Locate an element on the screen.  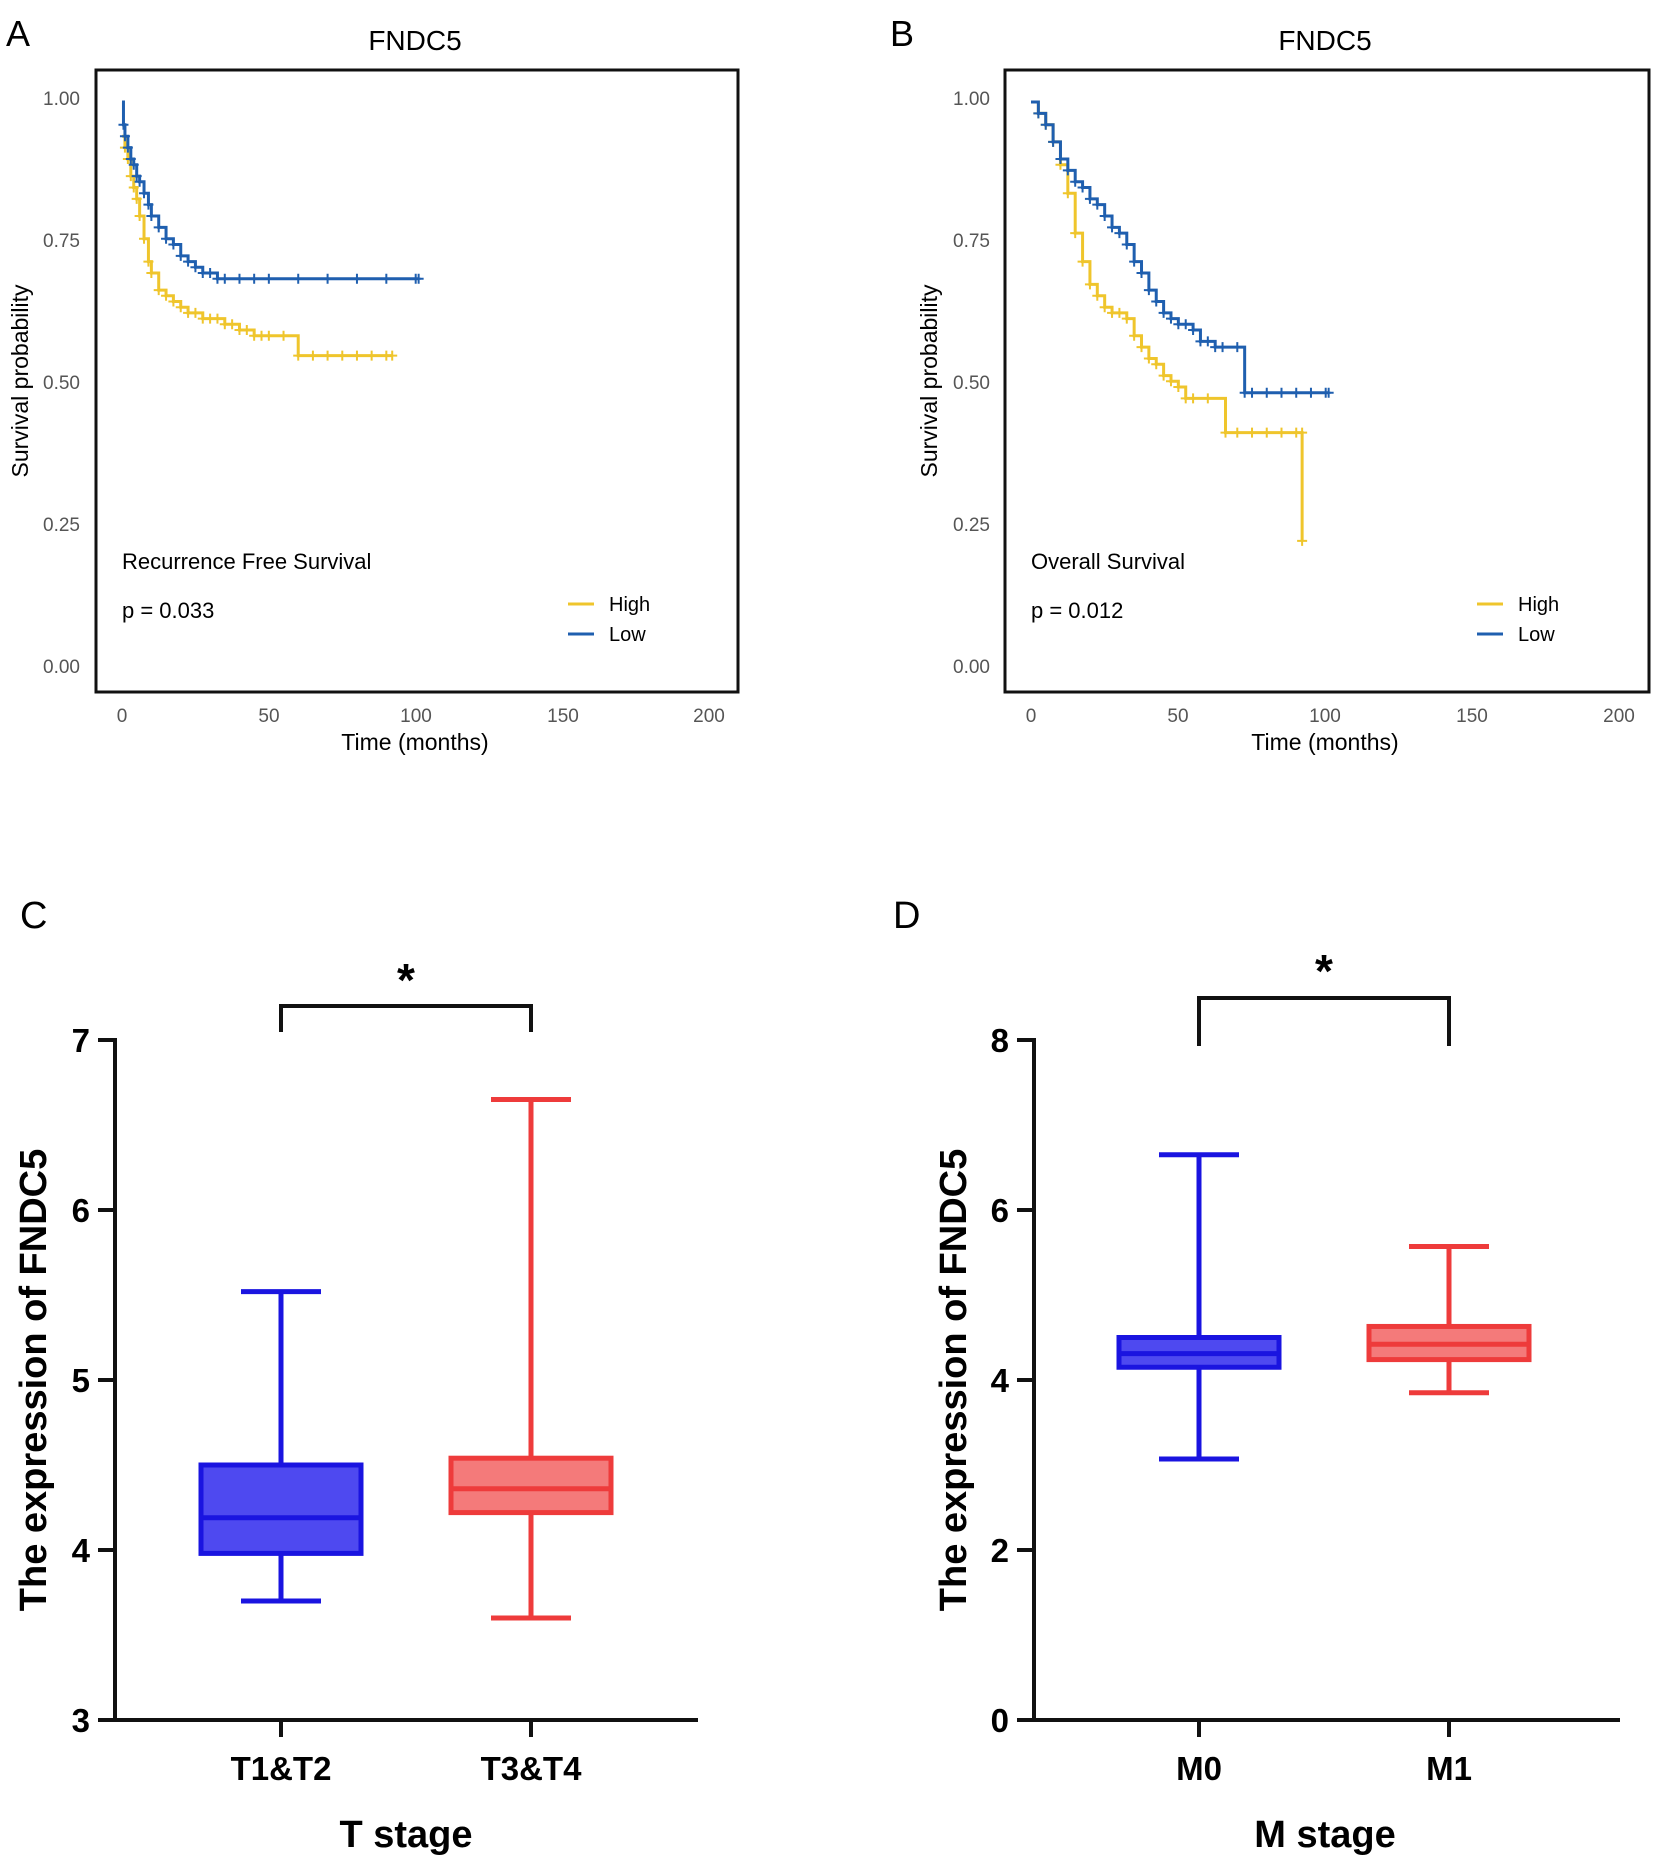
panel-label: C is located at coordinates (33, 916).